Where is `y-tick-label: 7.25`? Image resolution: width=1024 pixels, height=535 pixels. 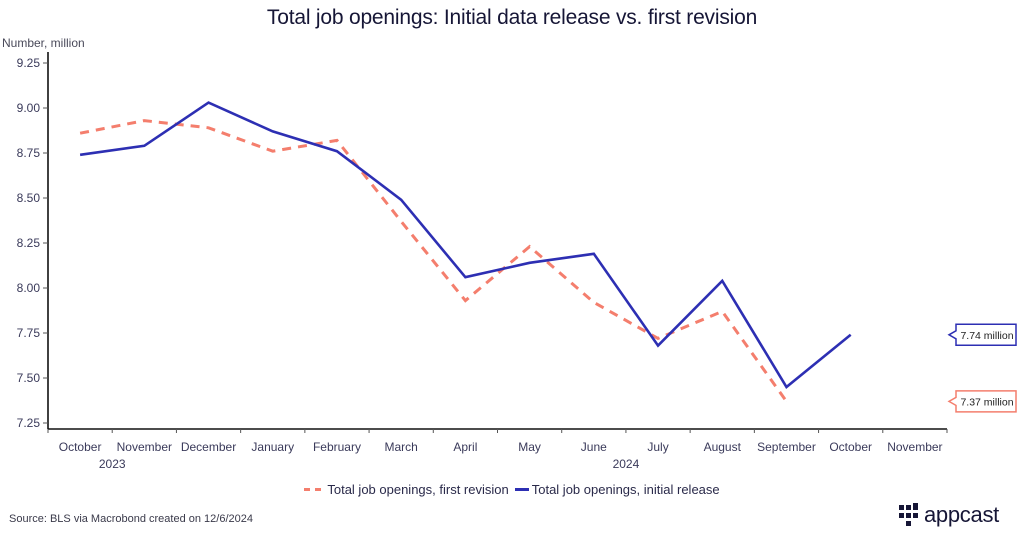
y-tick-label: 7.25 is located at coordinates (29, 423).